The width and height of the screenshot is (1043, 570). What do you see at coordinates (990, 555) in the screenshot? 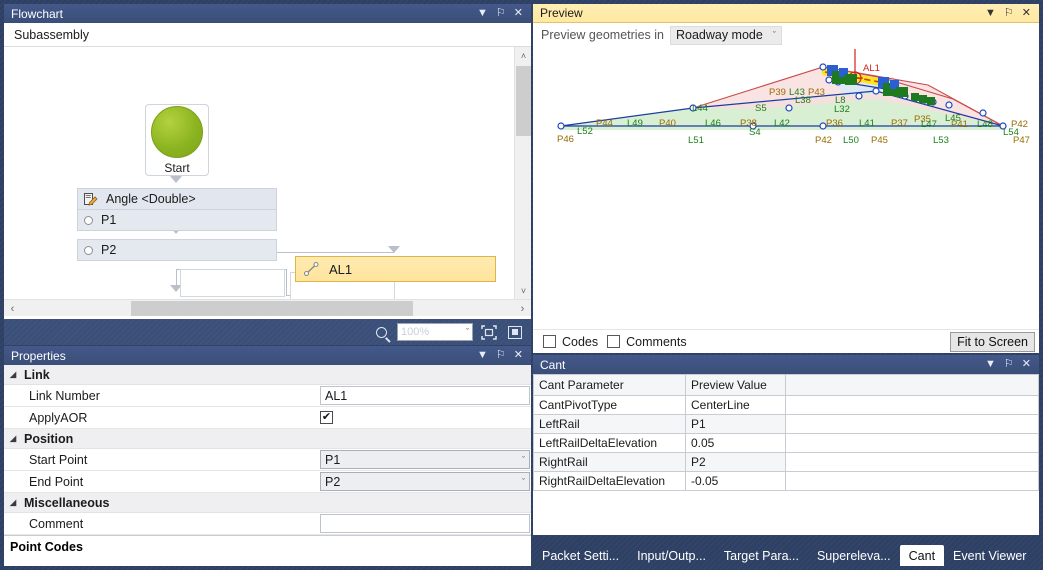
I see `tab-event-viewer: Event Viewer` at bounding box center [990, 555].